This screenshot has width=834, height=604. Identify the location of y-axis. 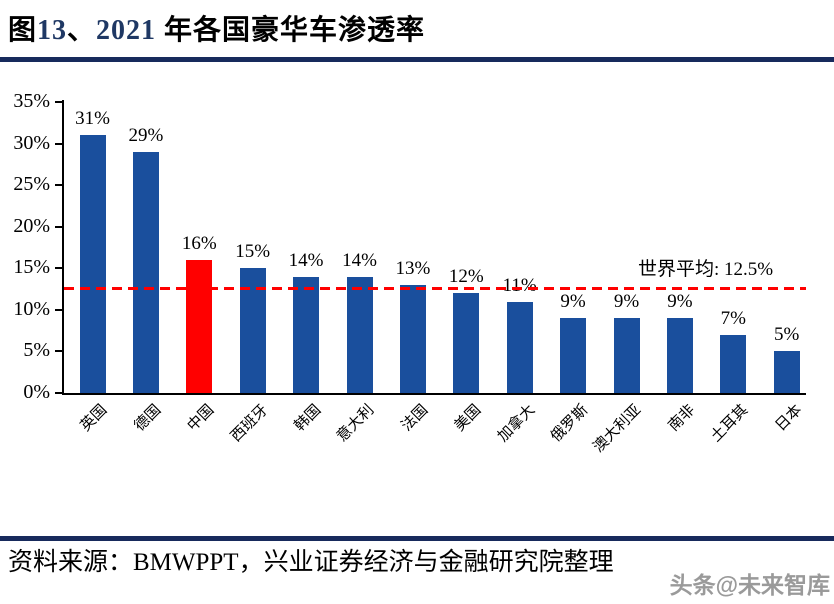
(63, 247).